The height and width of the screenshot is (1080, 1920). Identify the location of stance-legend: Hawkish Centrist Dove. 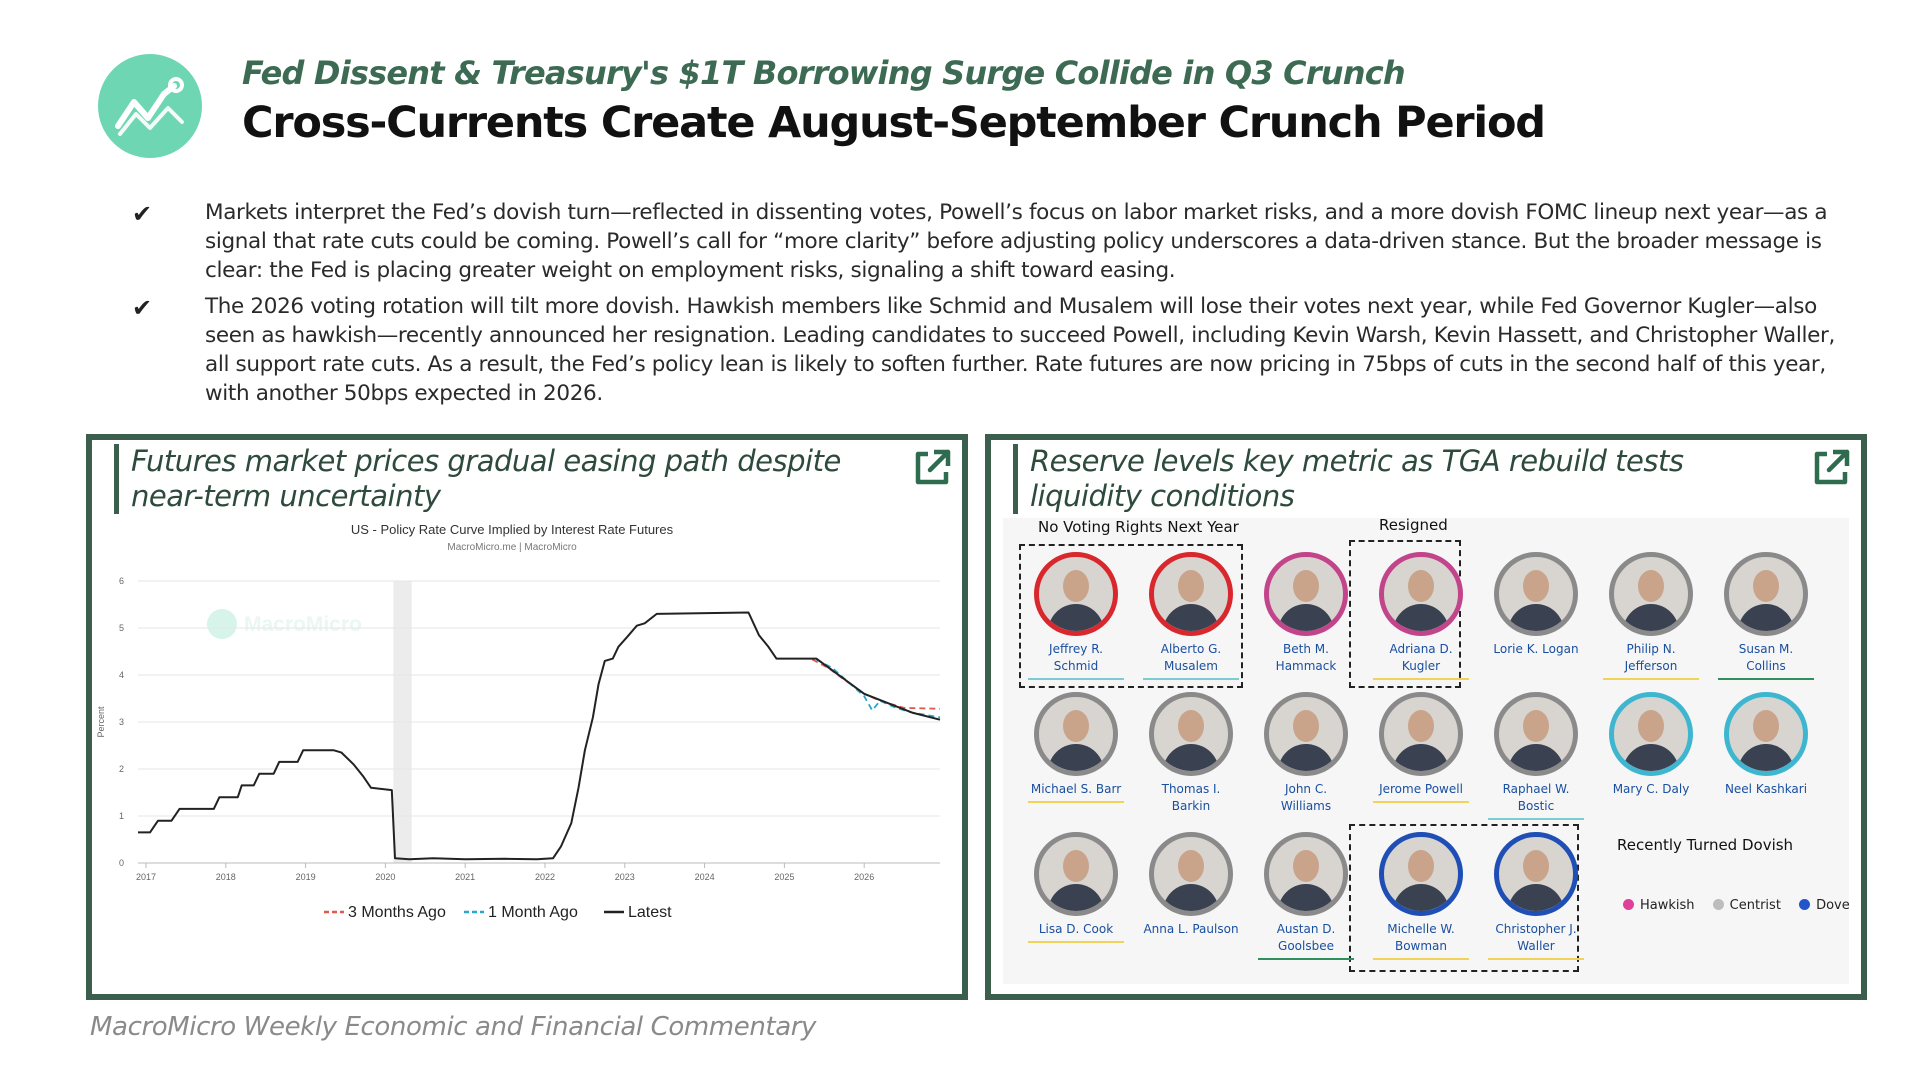
(1743, 905).